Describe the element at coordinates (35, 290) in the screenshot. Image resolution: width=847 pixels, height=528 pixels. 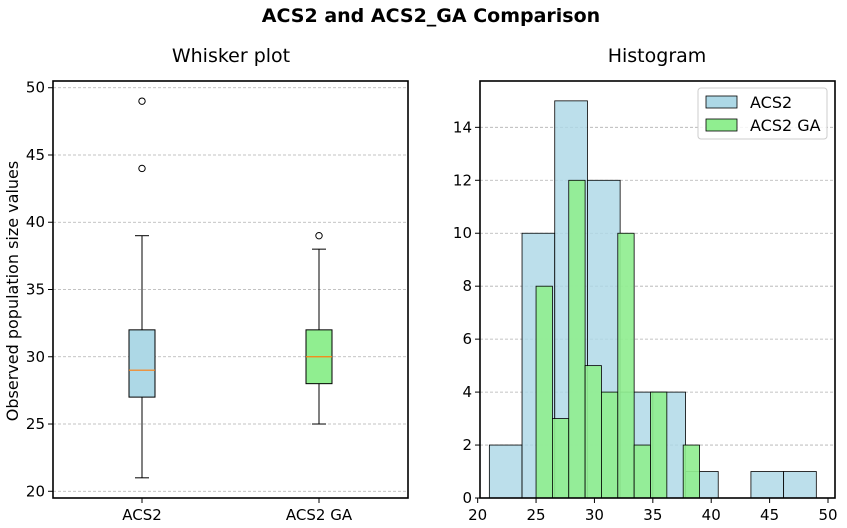
I see `y-tick-label: 35` at that location.